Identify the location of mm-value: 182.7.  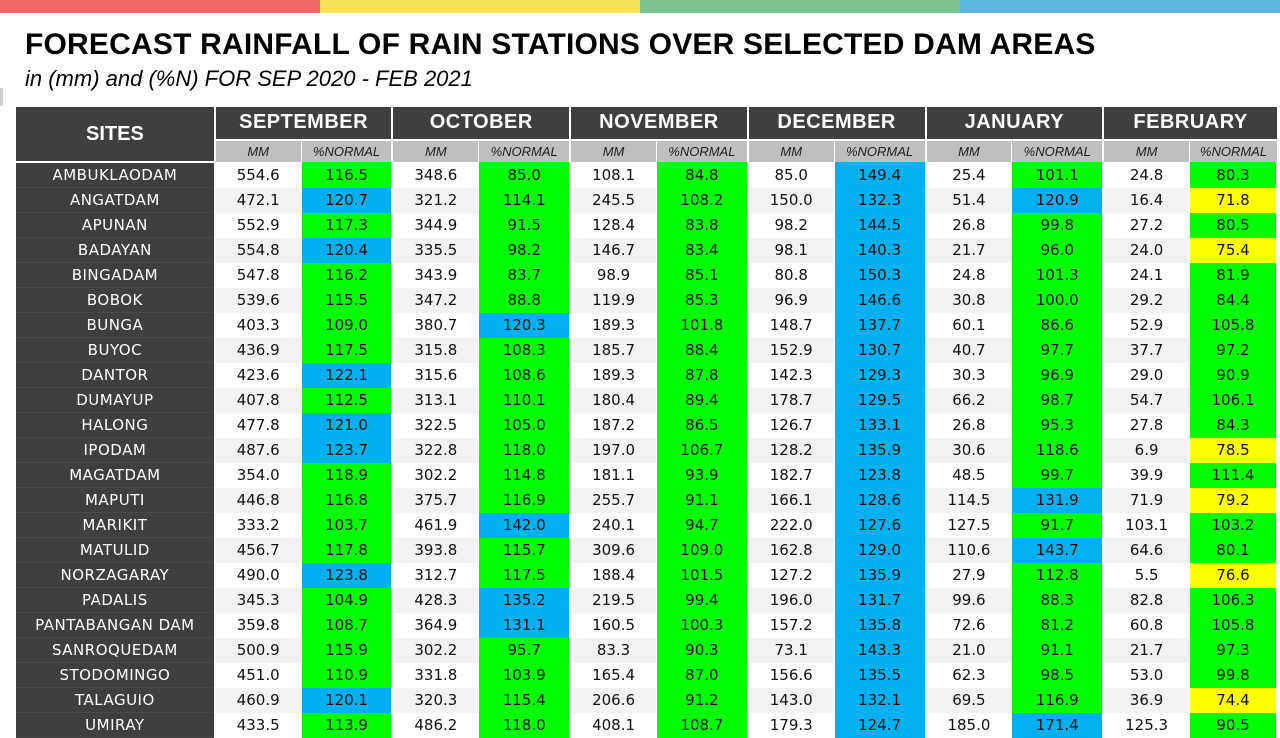
(790, 475).